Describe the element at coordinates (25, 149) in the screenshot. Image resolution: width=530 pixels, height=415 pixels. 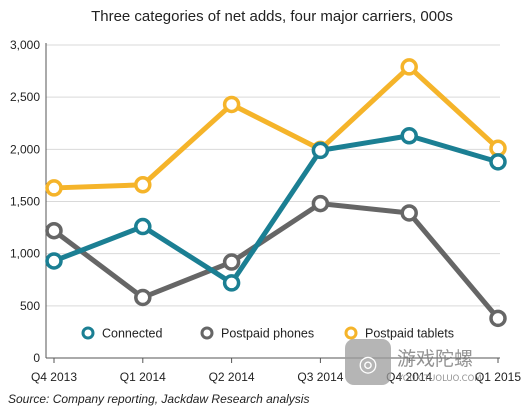
I see `y-tick-label: 2,000` at that location.